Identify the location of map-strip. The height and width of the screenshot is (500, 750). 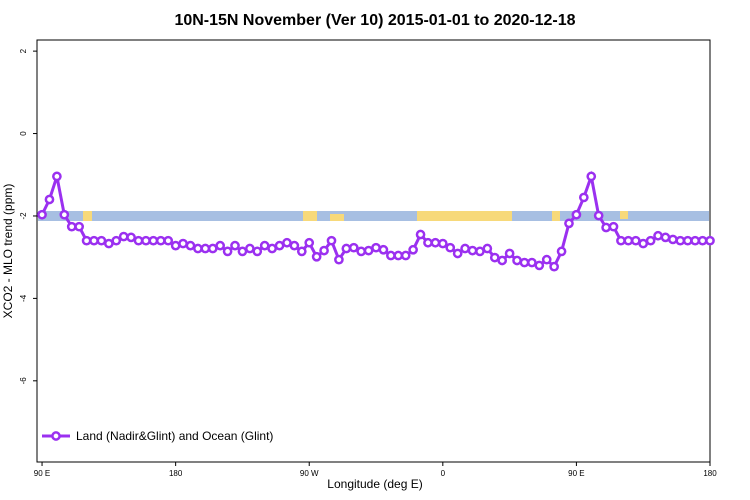
(373, 216).